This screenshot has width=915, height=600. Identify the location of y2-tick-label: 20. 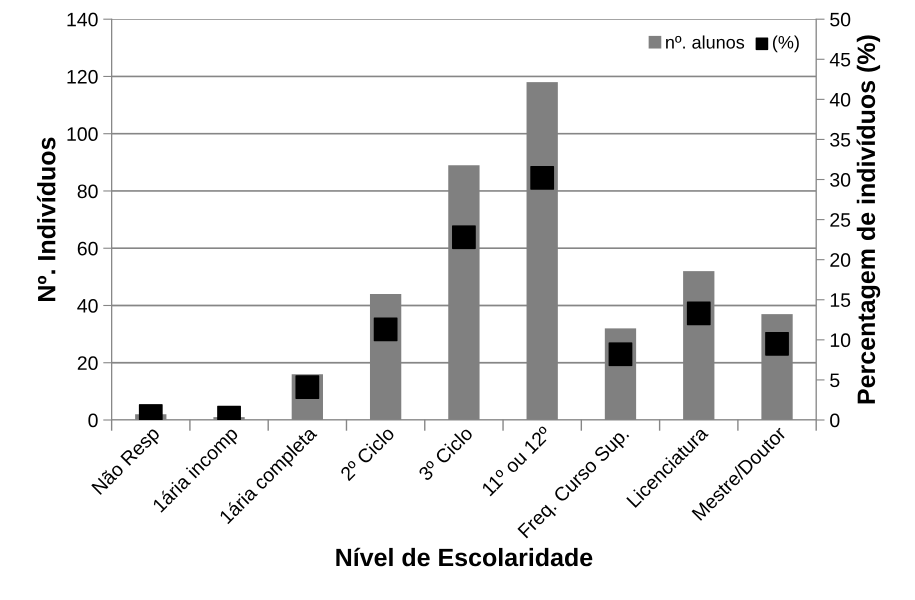
(840, 260).